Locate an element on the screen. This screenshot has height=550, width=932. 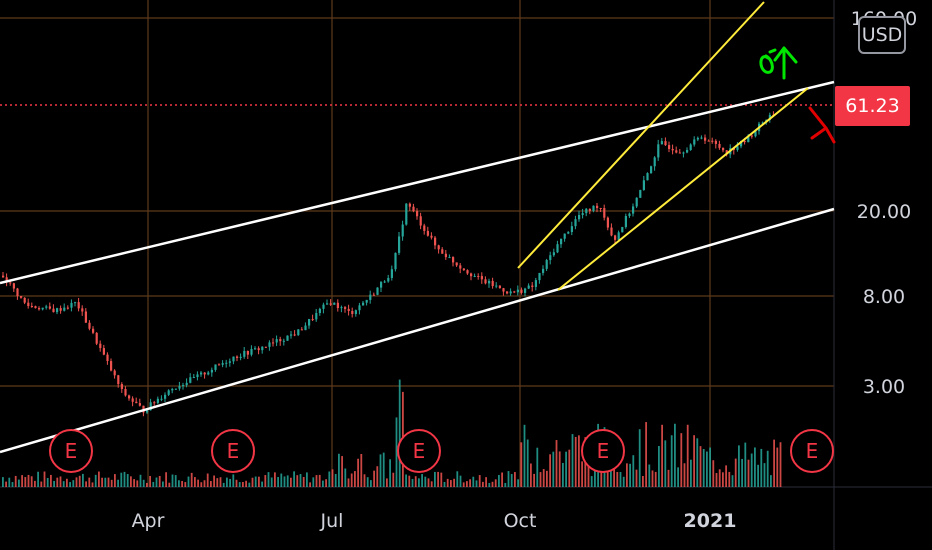
earnings-marker: E is located at coordinates (233, 451).